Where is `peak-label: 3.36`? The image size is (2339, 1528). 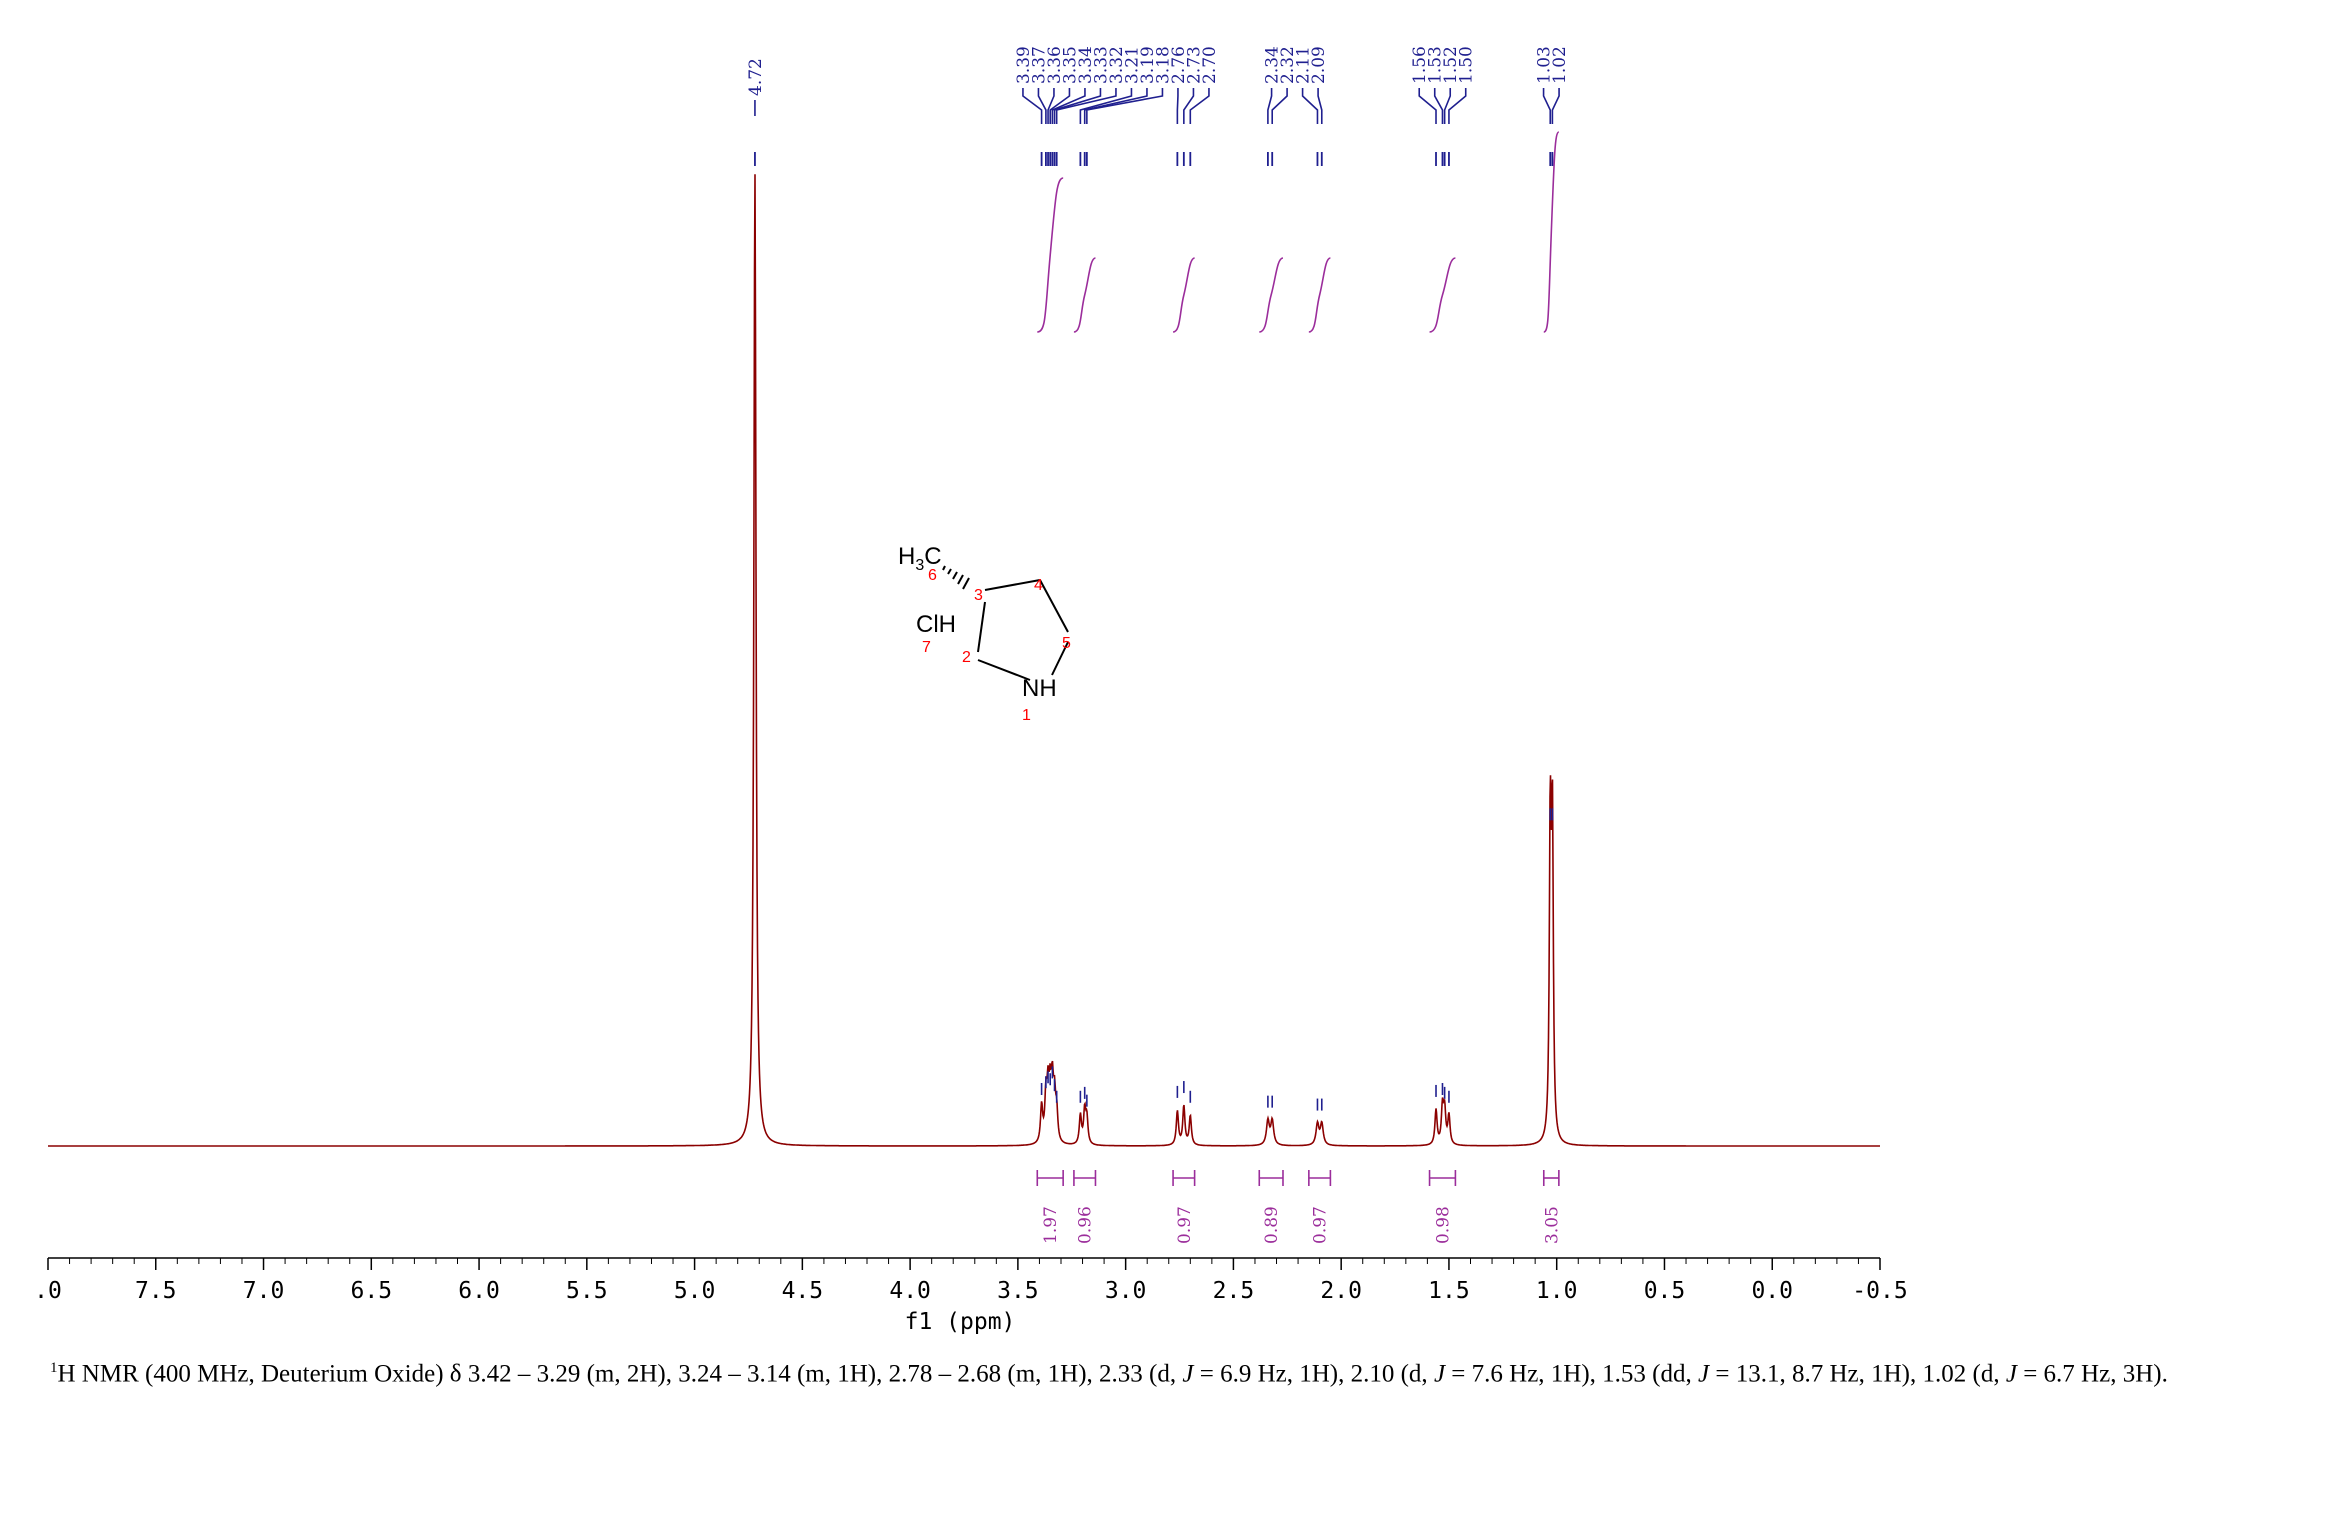
peak-label: 3.36 is located at coordinates (1055, 65).